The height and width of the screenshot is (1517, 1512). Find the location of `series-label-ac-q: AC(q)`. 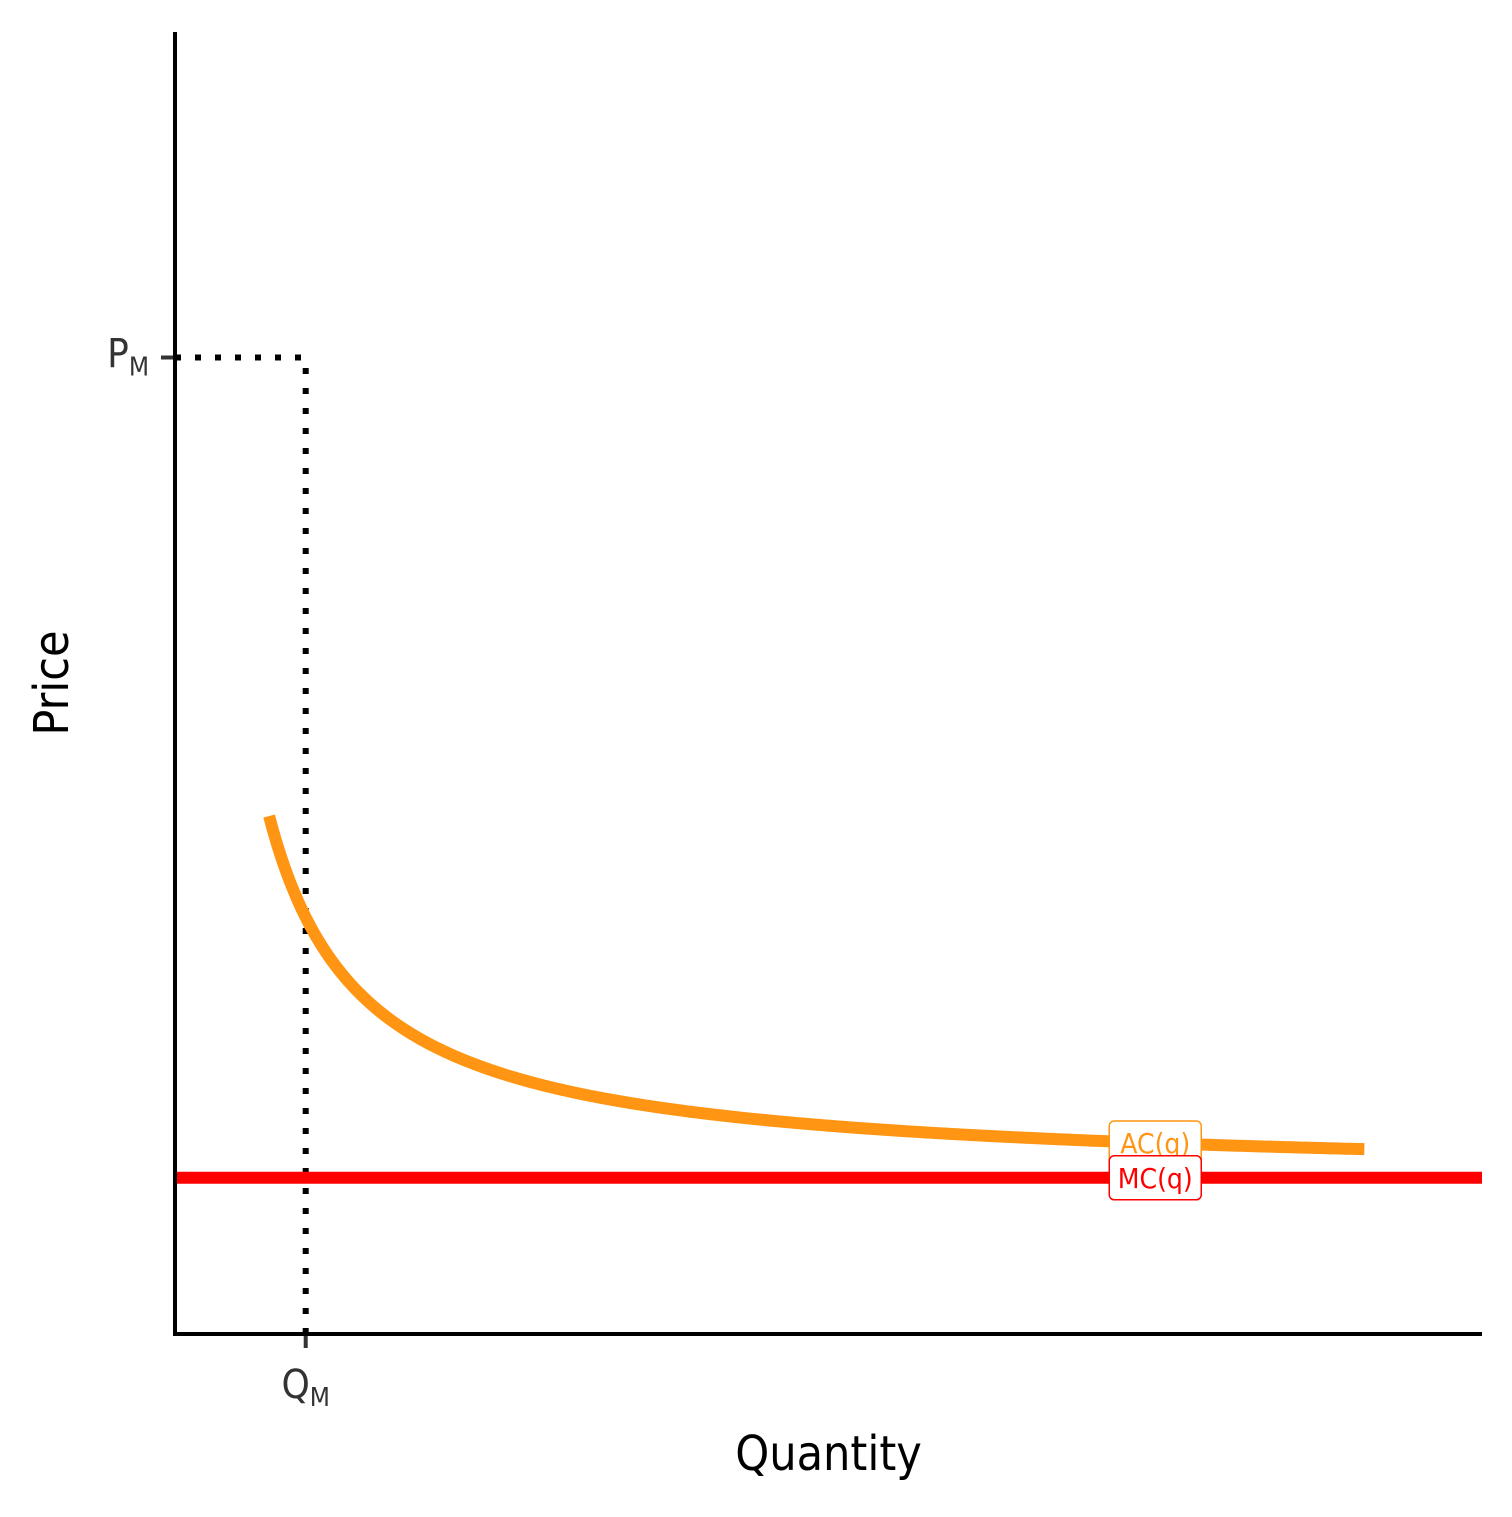

series-label-ac-q: AC(q) is located at coordinates (1155, 1143).